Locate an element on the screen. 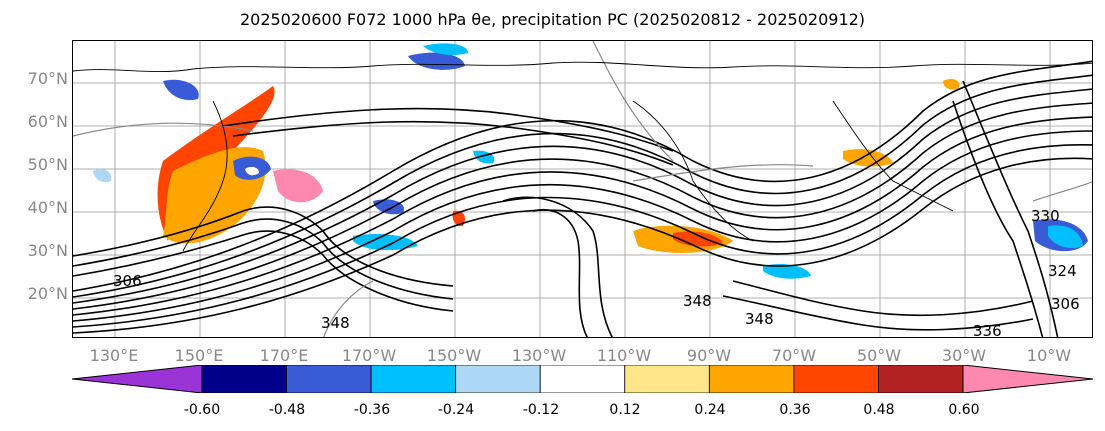 This screenshot has height=431, width=1105. colorbar is located at coordinates (582, 379).